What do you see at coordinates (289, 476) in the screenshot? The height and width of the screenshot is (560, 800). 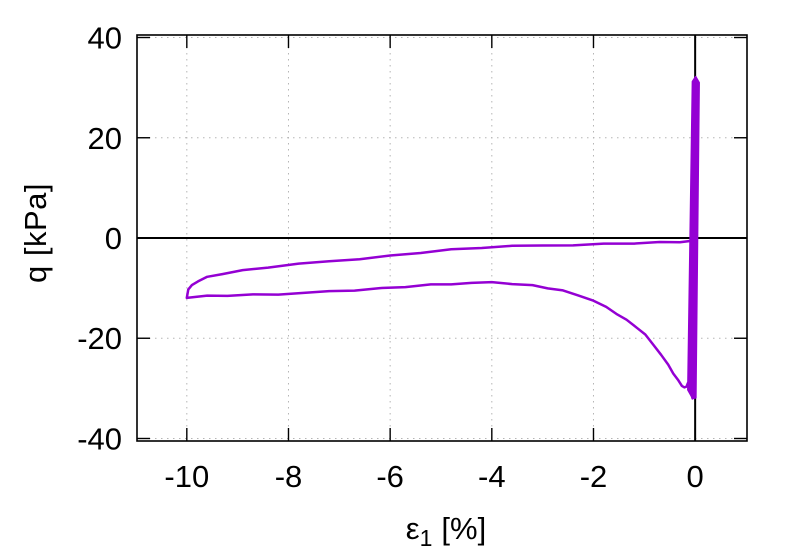 I see `x-tick-label: -8` at bounding box center [289, 476].